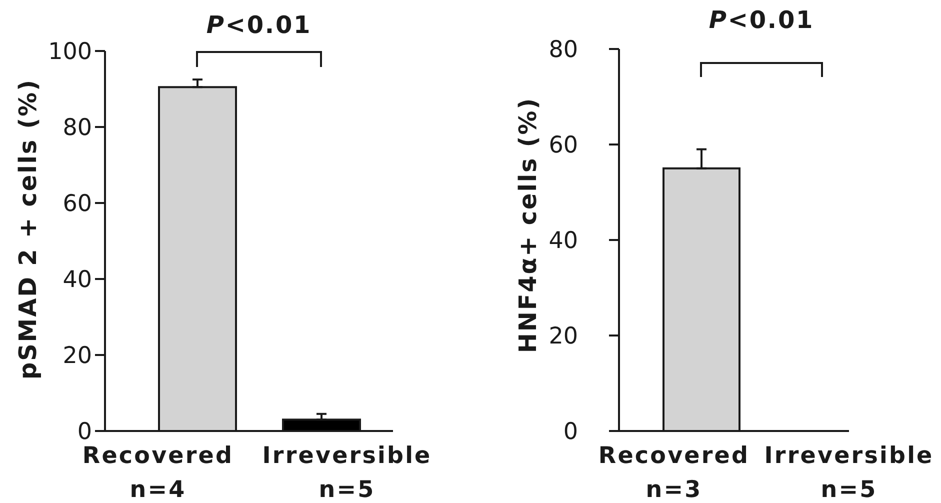 The height and width of the screenshot is (503, 941). What do you see at coordinates (528, 225) in the screenshot?
I see `y-axis-title: HNF4α+ cells (%)` at bounding box center [528, 225].